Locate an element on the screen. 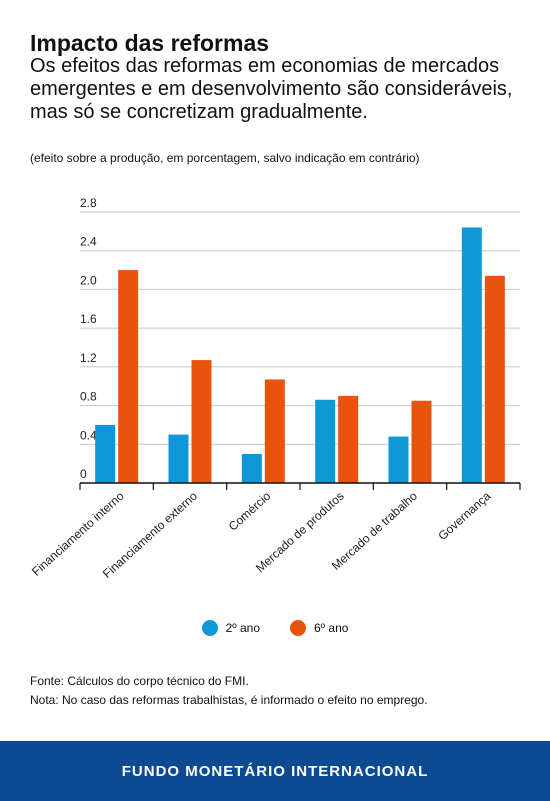 The height and width of the screenshot is (801, 550). legend: 2º ano 6º ano is located at coordinates (275, 628).